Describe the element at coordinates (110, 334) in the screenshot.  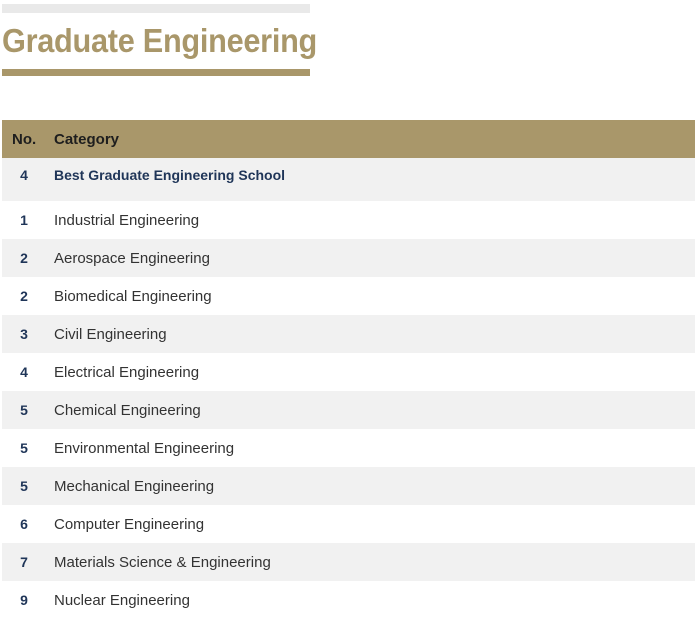
I see `category-name: Civil Engineering` at that location.